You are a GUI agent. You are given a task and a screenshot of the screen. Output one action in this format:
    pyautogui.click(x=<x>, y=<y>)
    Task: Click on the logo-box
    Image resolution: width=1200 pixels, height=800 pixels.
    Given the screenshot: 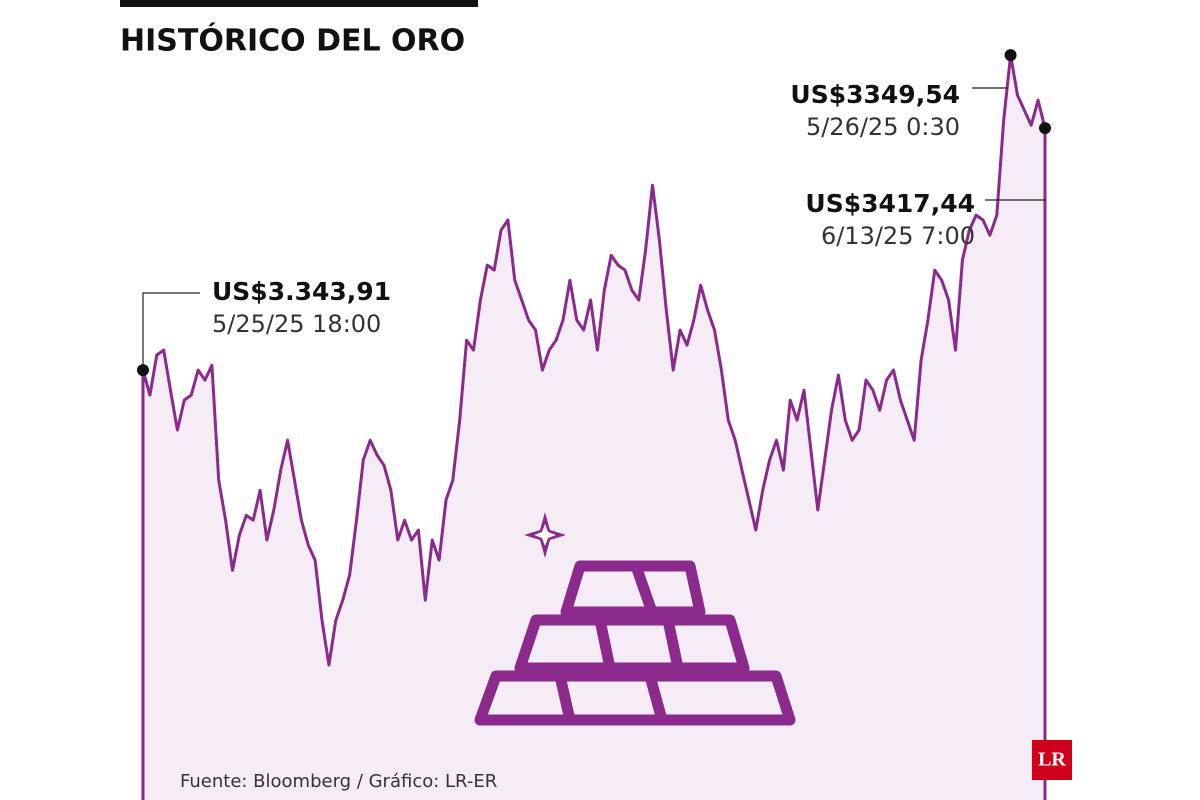 What is the action you would take?
    pyautogui.click(x=1052, y=760)
    